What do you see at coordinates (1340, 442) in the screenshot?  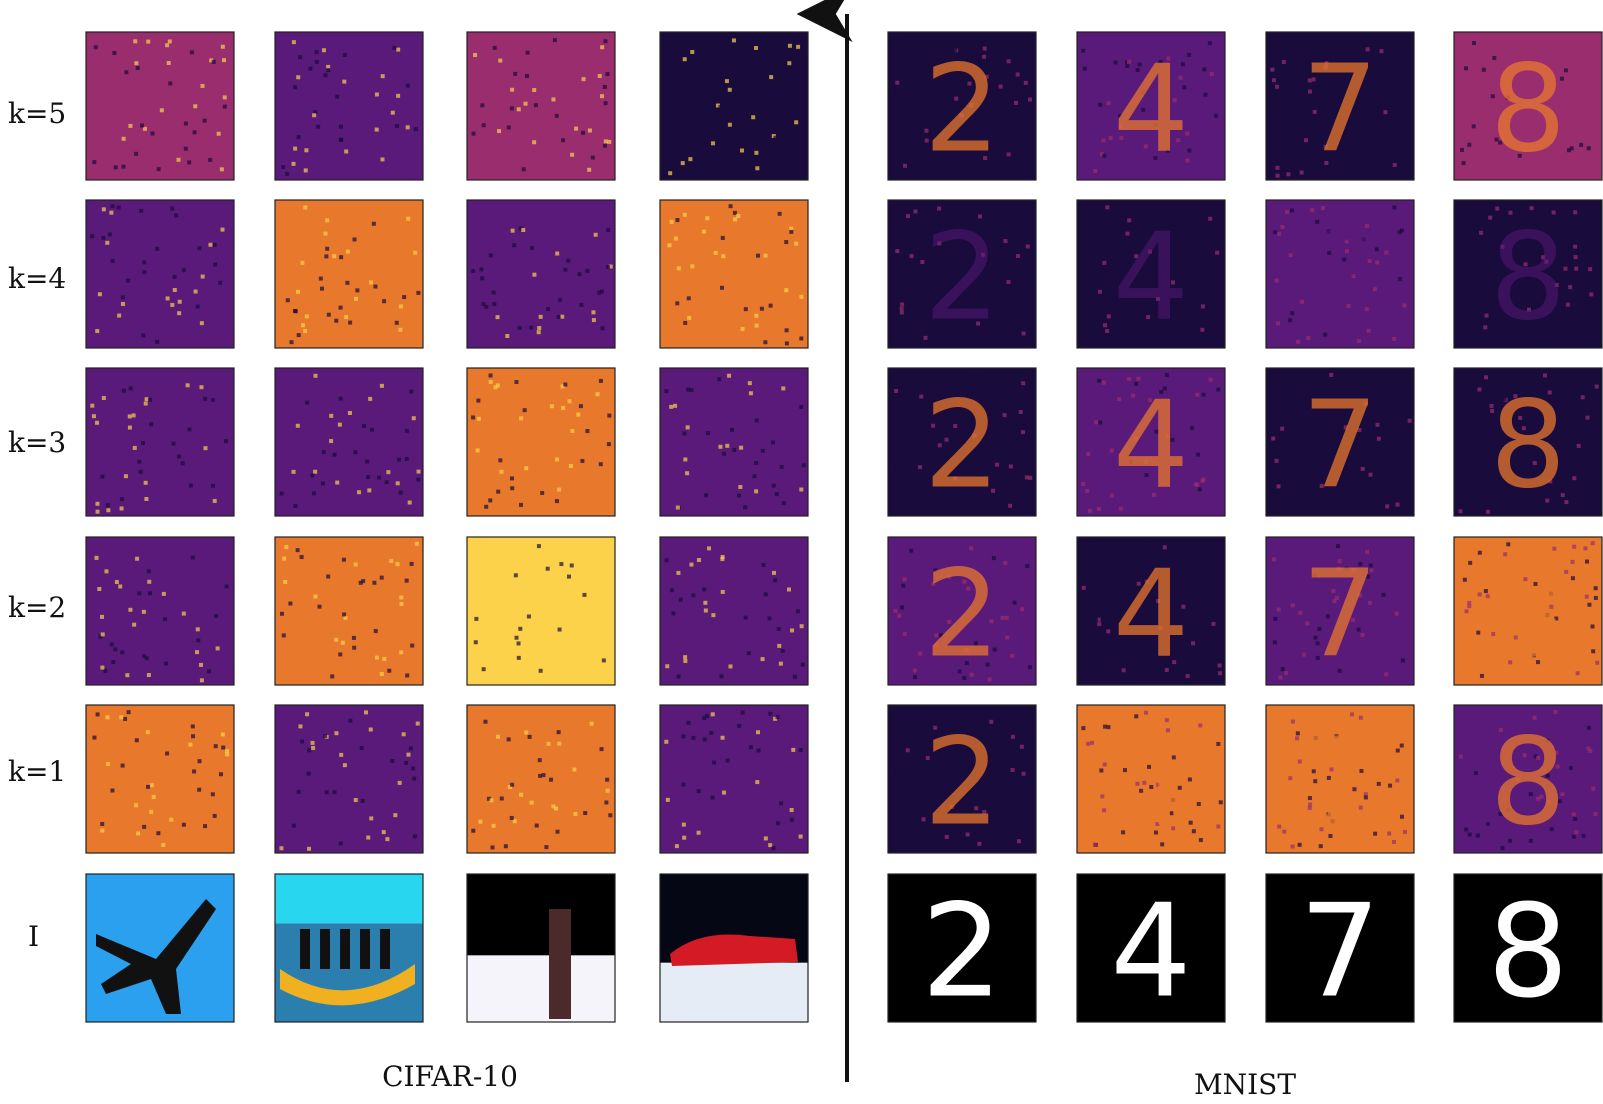 I see `mnist-saliency-tile: 7` at bounding box center [1340, 442].